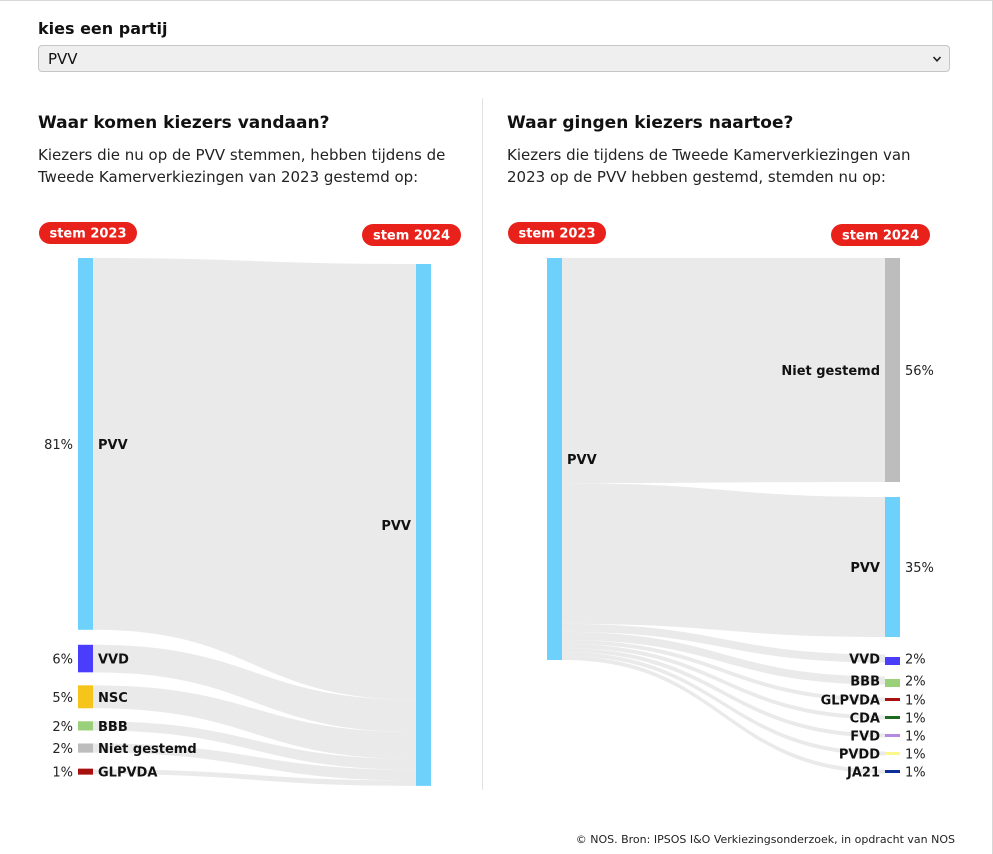 The height and width of the screenshot is (854, 993). Describe the element at coordinates (915, 737) in the screenshot. I see `target-pct-fvd: 1%` at that location.